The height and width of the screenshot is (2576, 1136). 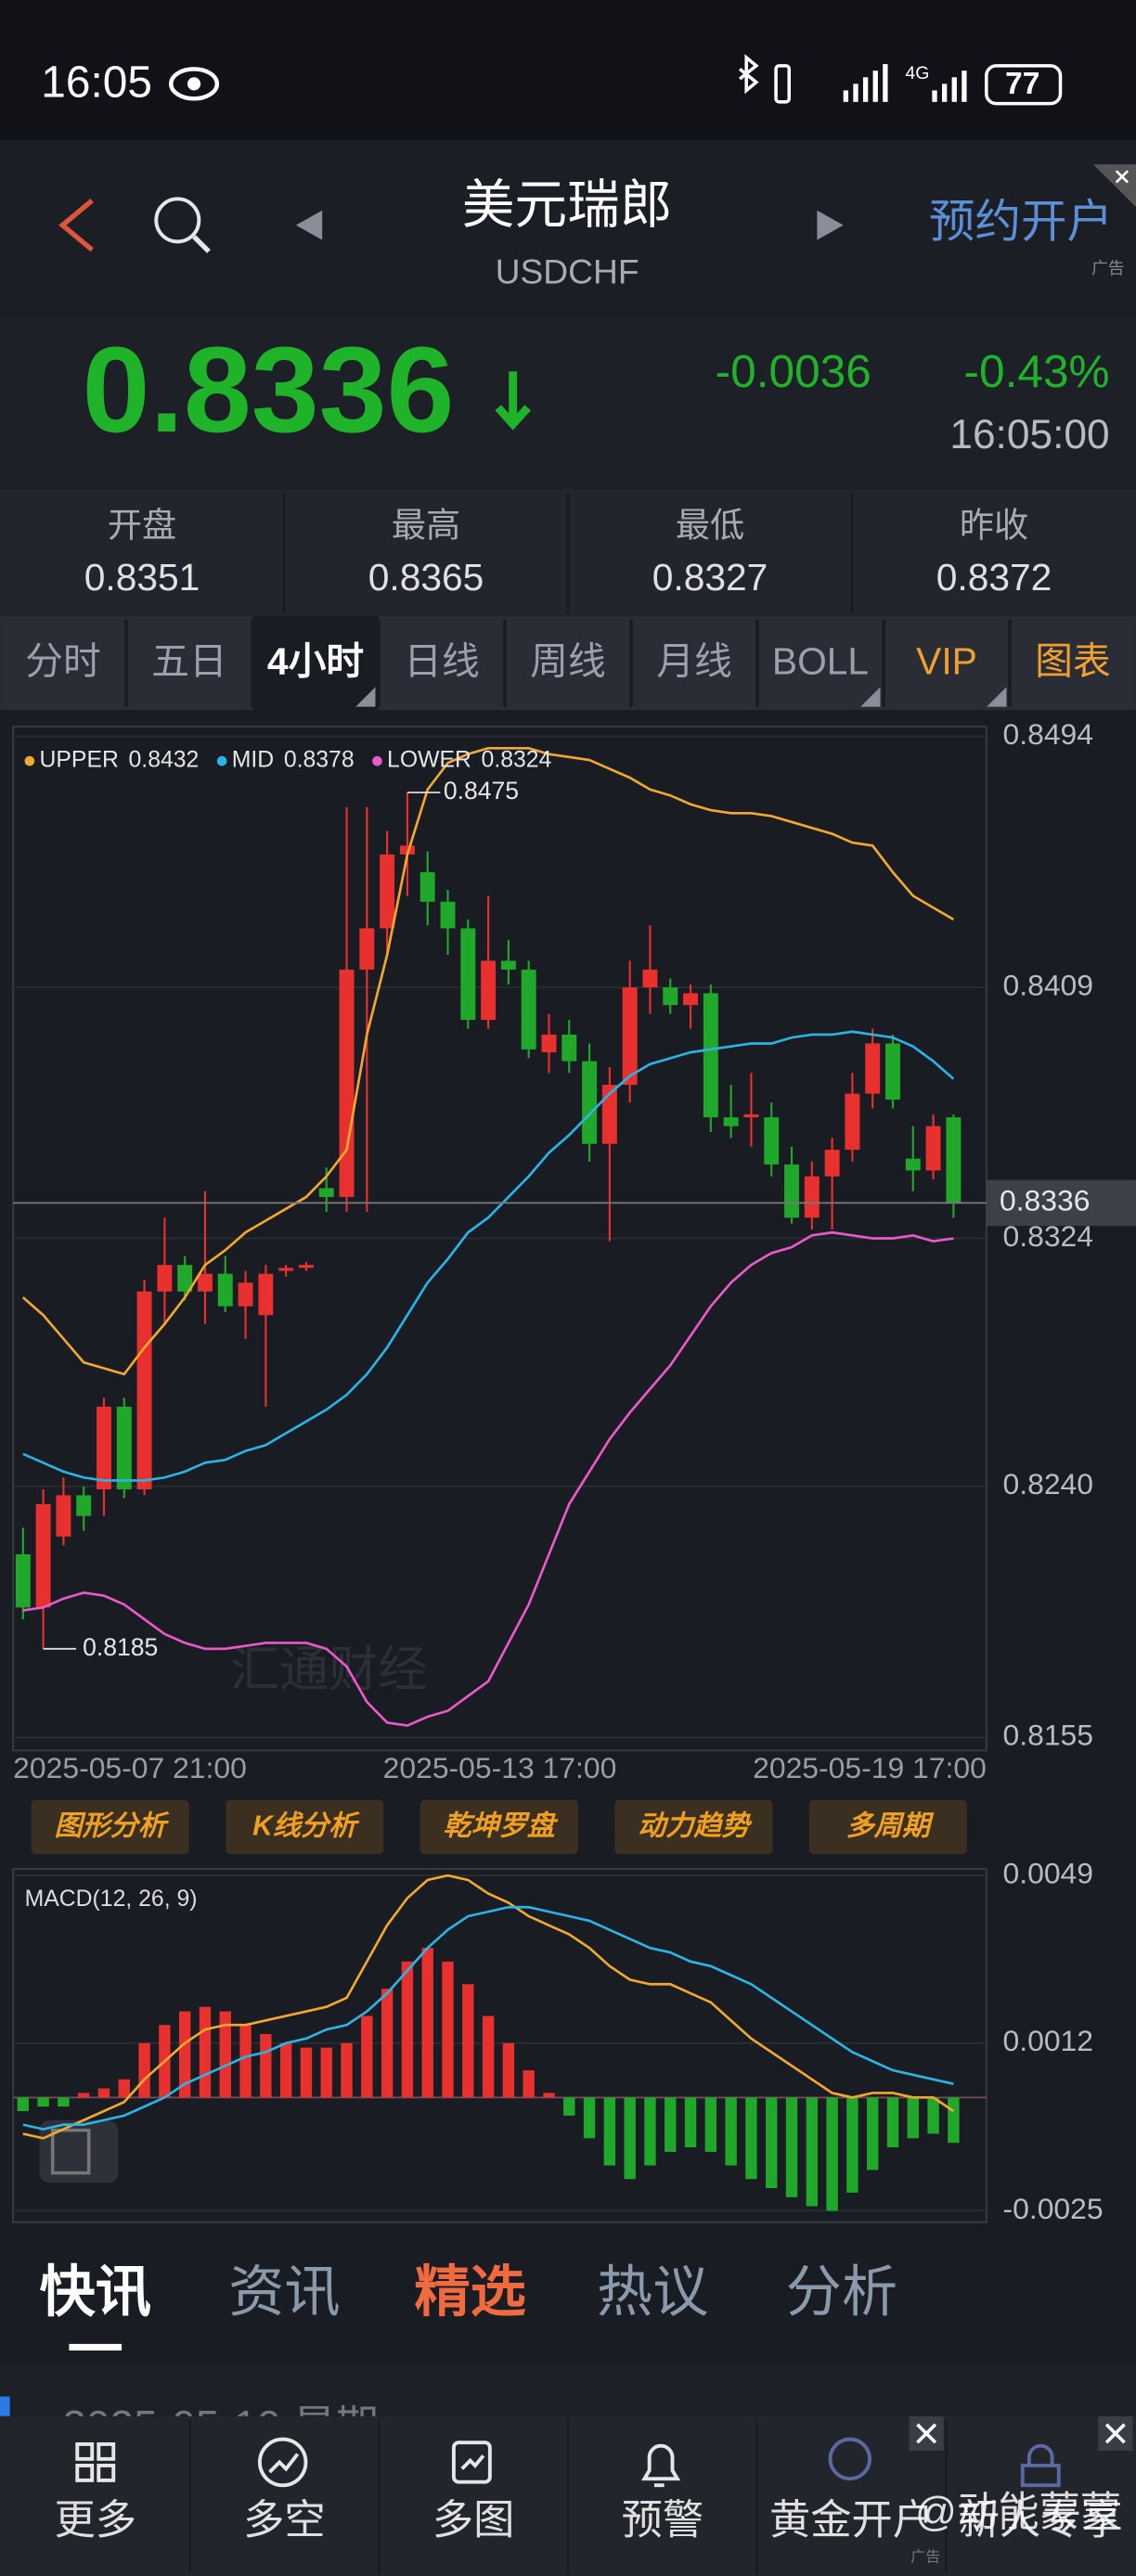 What do you see at coordinates (994, 524) in the screenshot?
I see `stat-label: 昨收` at bounding box center [994, 524].